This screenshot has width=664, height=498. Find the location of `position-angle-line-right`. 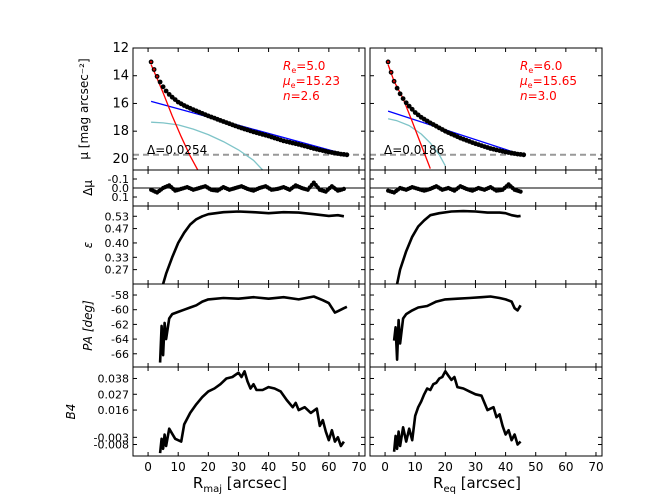

position-angle-line-right is located at coordinates (457, 328).